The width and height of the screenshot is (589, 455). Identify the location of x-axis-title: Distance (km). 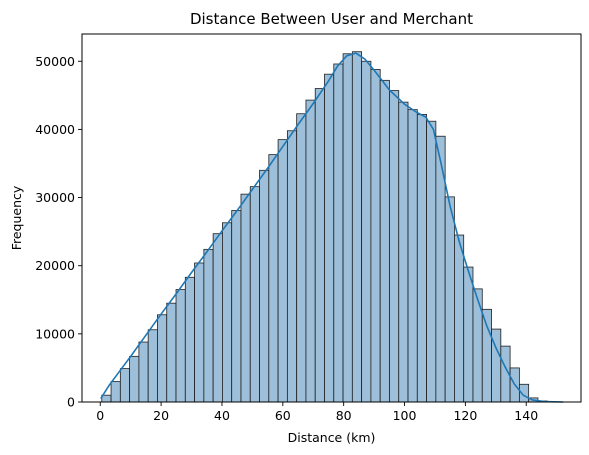
(332, 437).